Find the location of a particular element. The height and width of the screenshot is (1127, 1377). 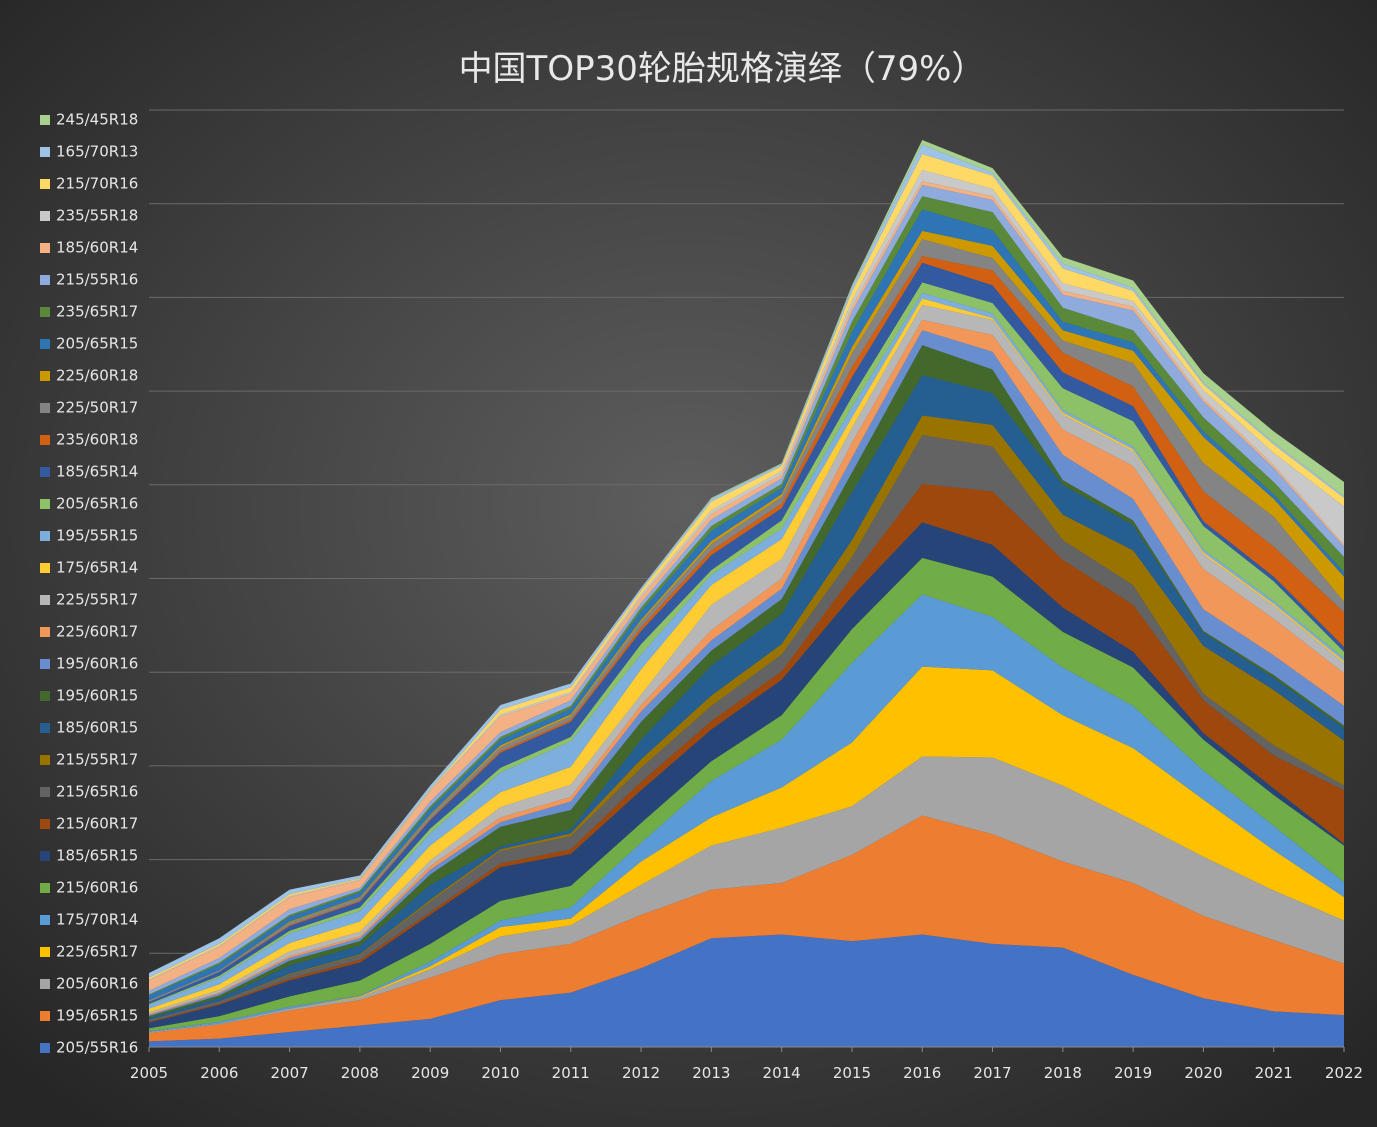

x-tick-label: 2018 is located at coordinates (1063, 1073).